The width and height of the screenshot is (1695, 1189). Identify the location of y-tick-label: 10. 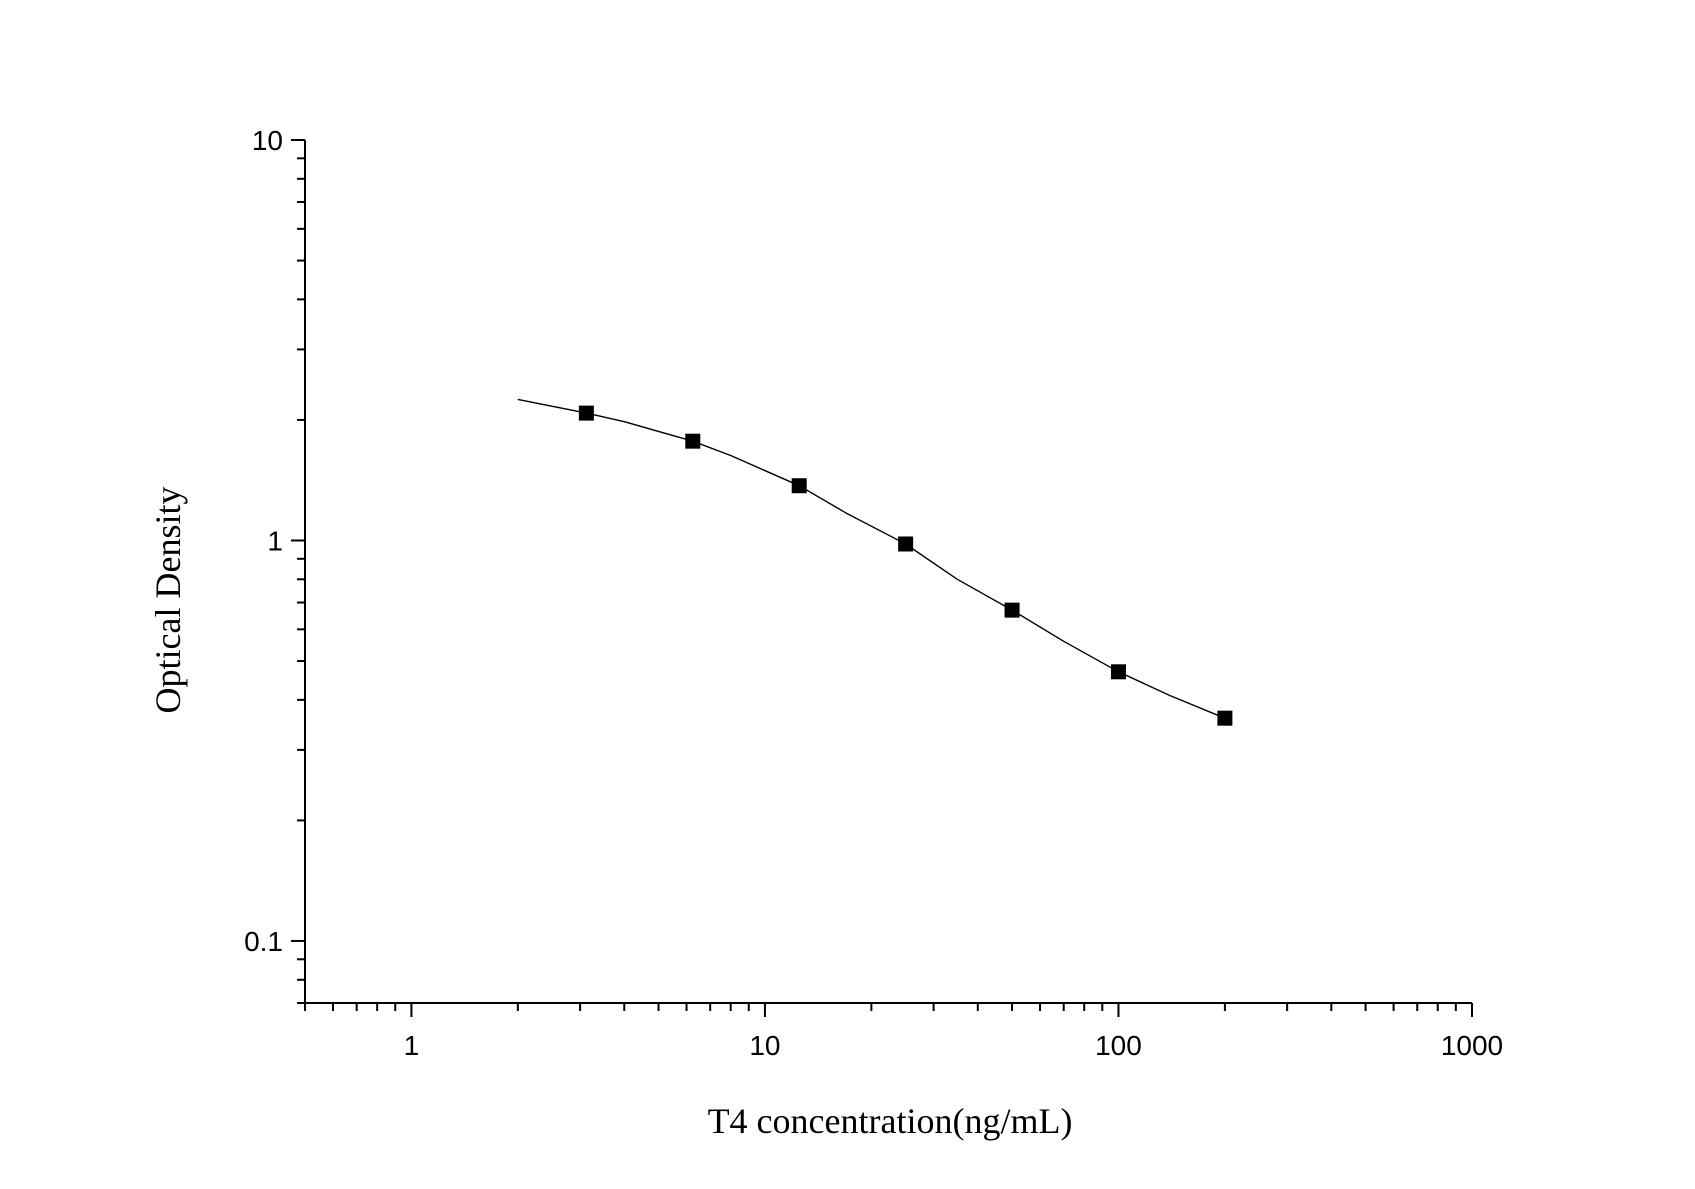
(267, 140).